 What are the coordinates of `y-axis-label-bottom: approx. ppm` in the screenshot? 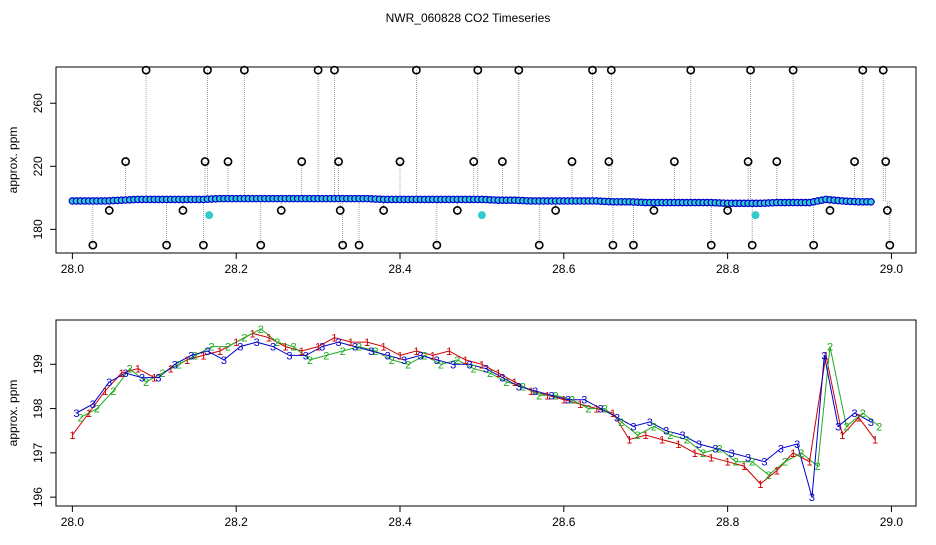 It's located at (13, 413).